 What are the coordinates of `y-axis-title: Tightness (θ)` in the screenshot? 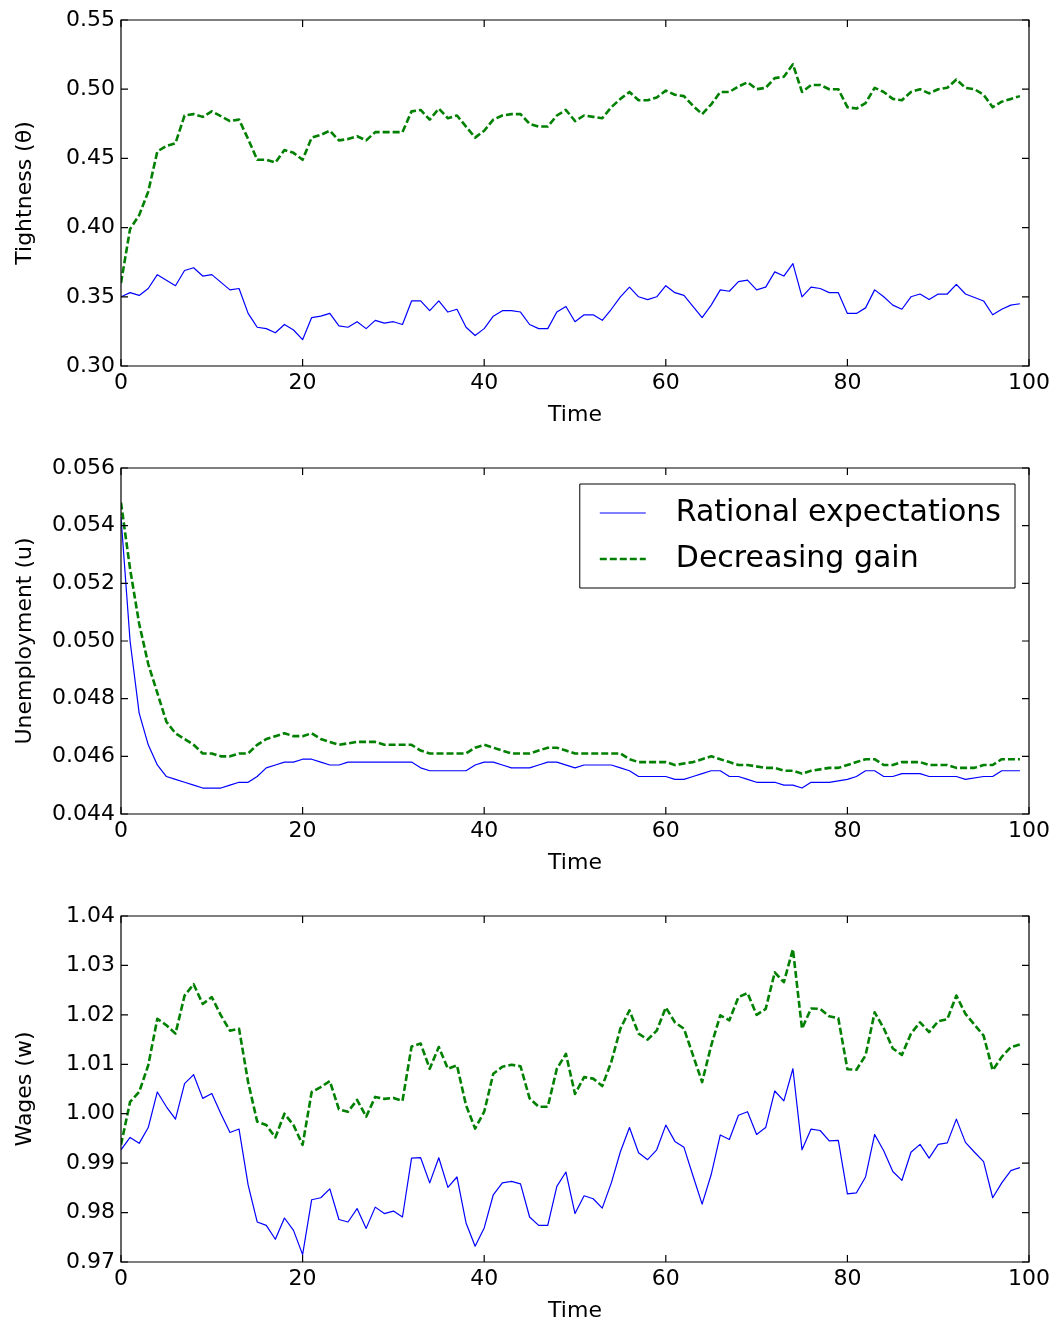 It's located at (23, 193).